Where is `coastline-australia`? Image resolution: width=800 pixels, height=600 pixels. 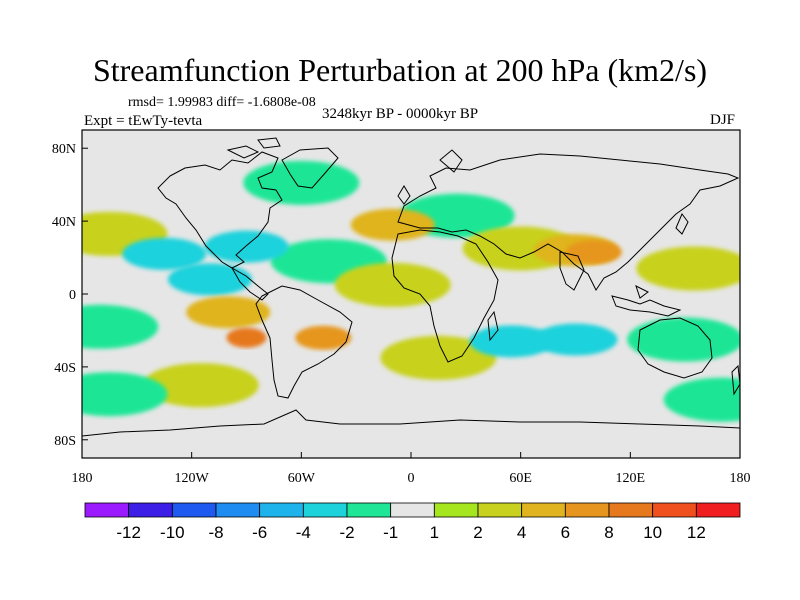
coastline-australia is located at coordinates (675, 348).